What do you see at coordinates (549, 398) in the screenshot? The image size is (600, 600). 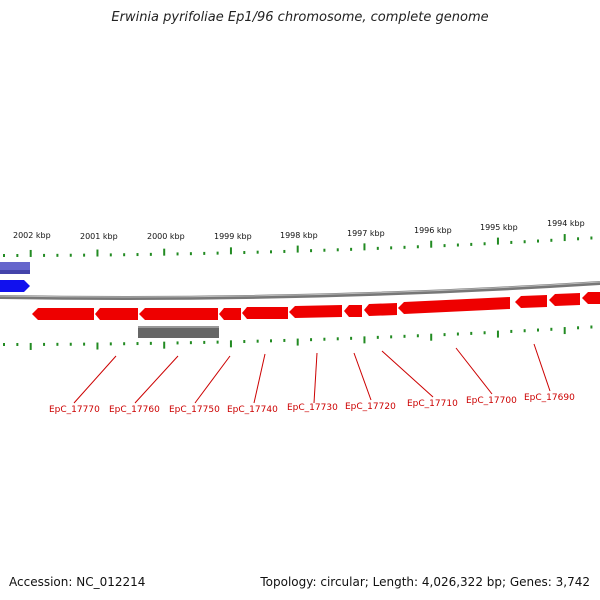 I see `gene-label: EpC_17690` at bounding box center [549, 398].